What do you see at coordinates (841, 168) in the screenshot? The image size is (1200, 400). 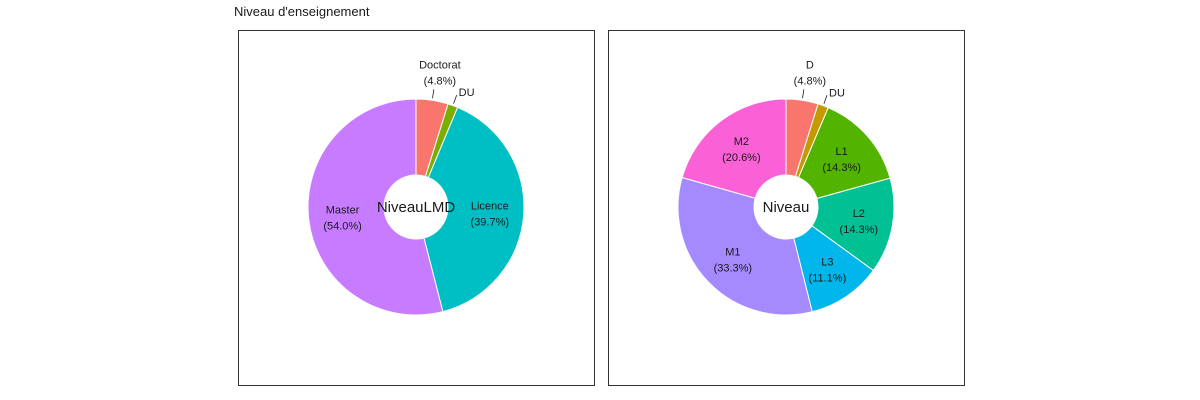 I see `slice-percent-l1: (14.3%)` at bounding box center [841, 168].